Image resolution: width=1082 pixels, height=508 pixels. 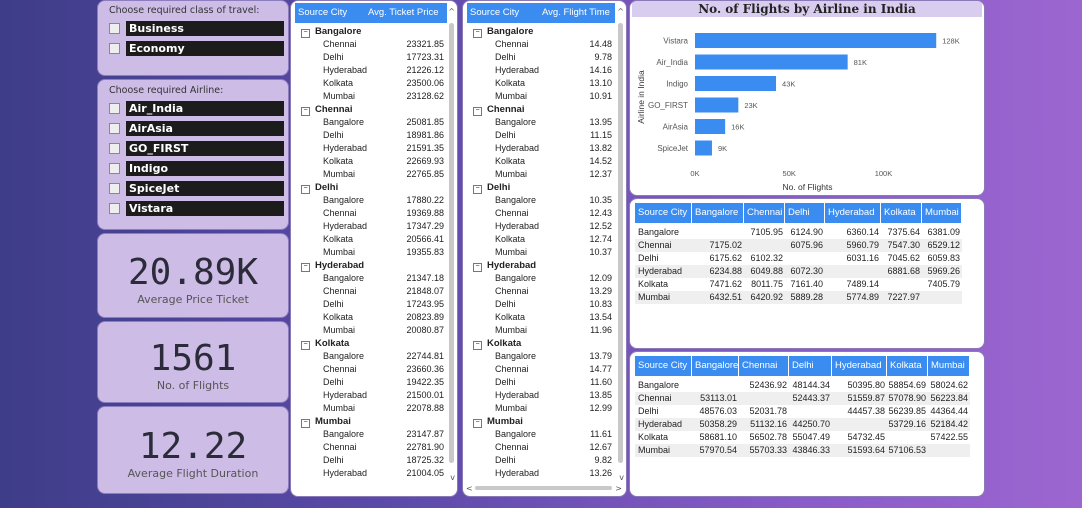 I want to click on value-cell: 52031.78, so click(x=768, y=411).